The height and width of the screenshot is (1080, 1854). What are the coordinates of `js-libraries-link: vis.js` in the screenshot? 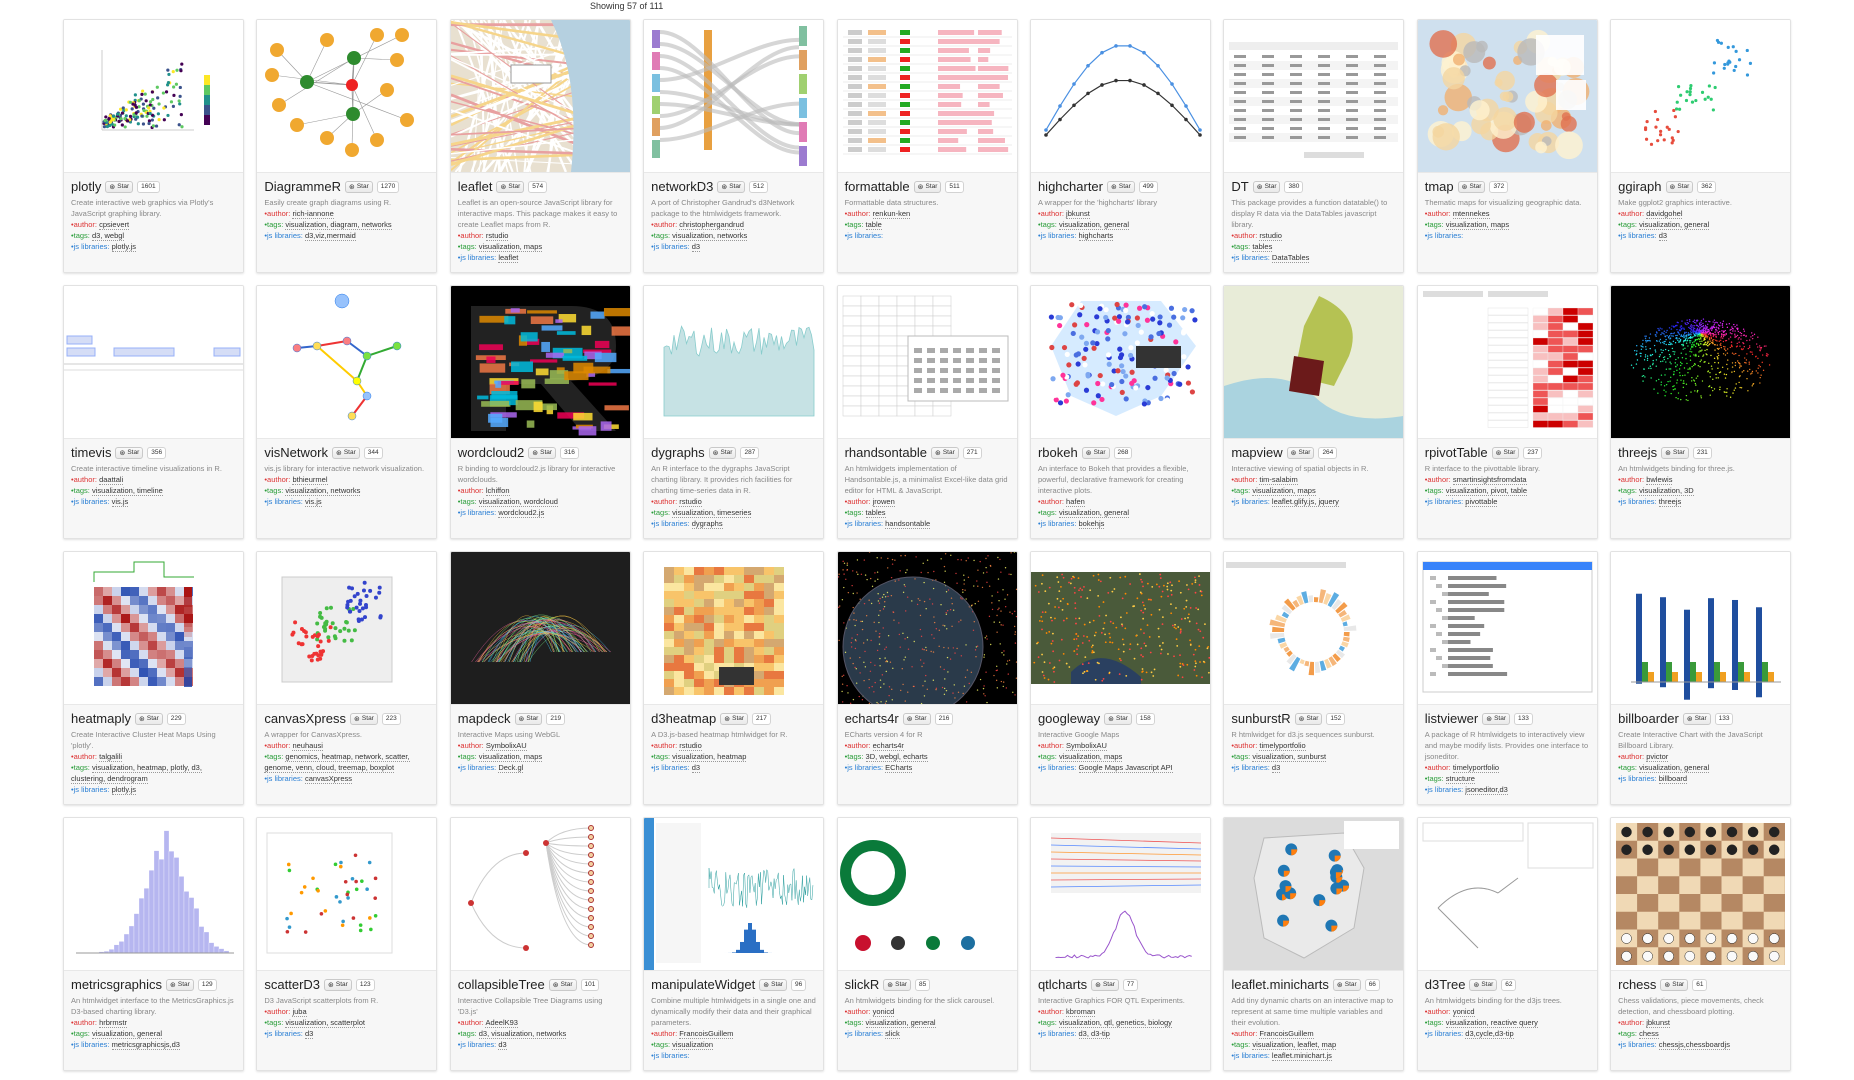 It's located at (313, 502).